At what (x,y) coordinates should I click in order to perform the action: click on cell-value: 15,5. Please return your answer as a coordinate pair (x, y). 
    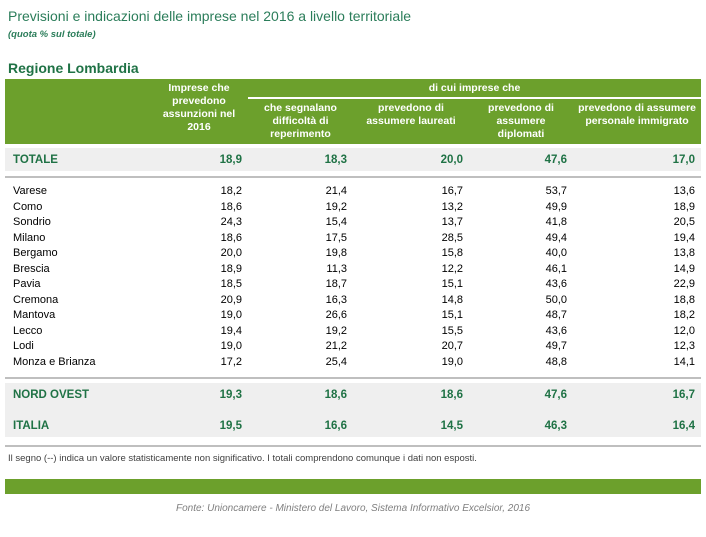
    Looking at the image, I should click on (452, 330).